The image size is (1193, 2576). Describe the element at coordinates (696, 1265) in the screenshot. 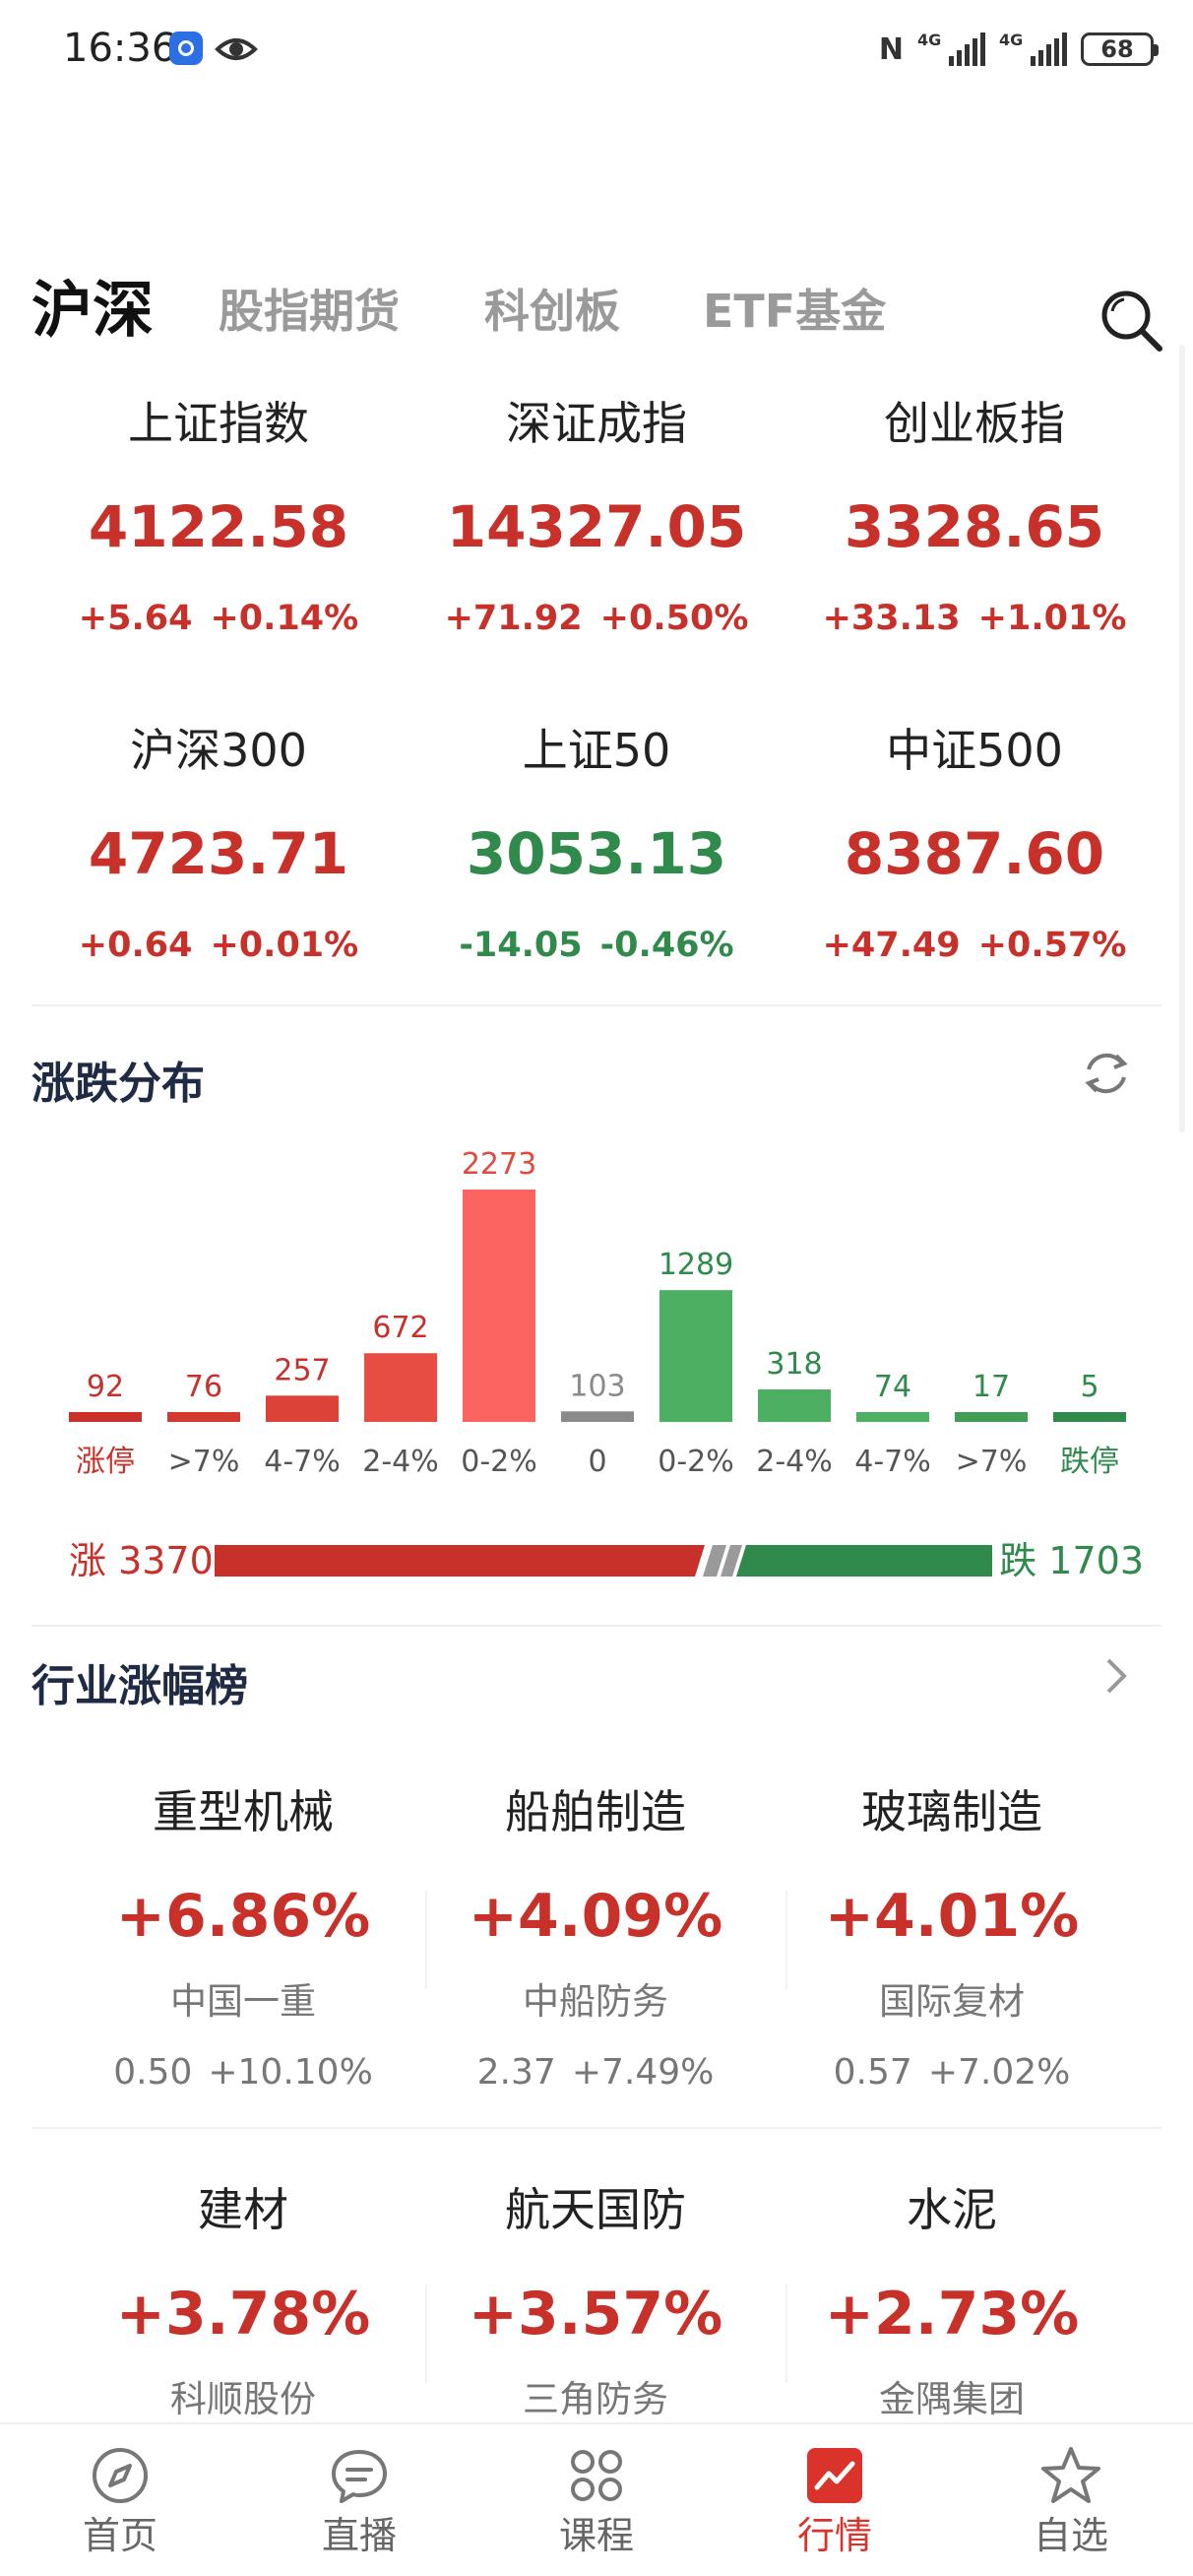

I see `bar-value-label: 1289` at that location.